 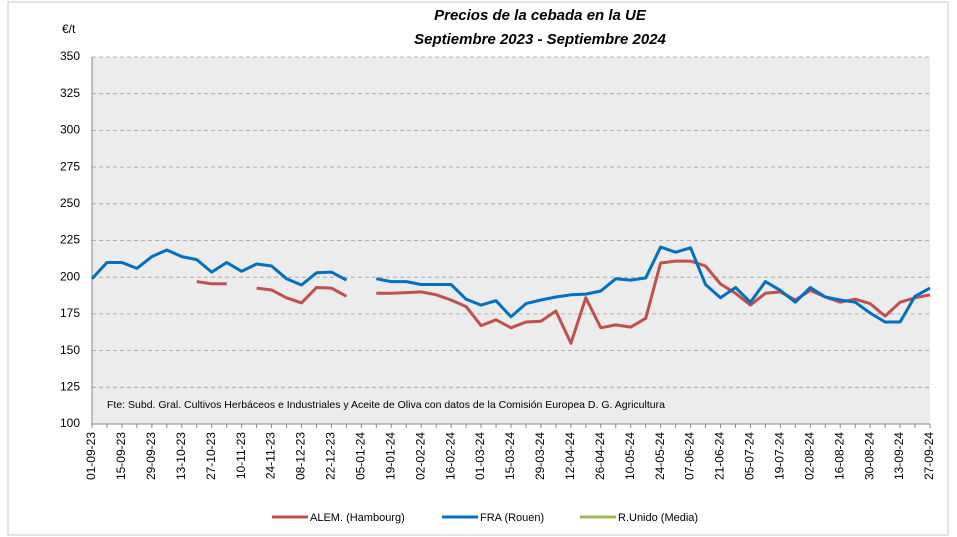 What do you see at coordinates (480, 456) in the screenshot?
I see `x-tick-label: 01-03-24` at bounding box center [480, 456].